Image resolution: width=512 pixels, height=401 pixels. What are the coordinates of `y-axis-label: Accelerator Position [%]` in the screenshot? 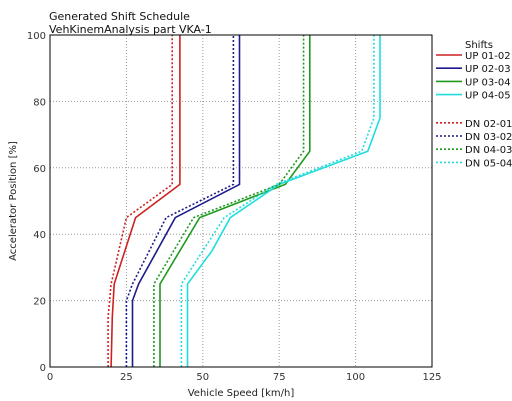 It's located at (13, 201).